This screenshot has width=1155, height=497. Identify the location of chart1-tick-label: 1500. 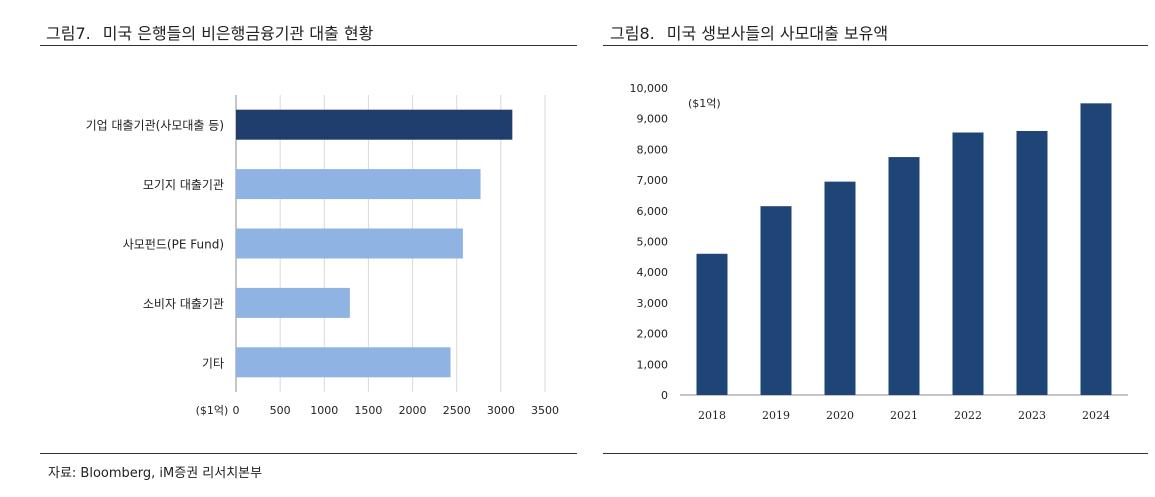
(368, 410).